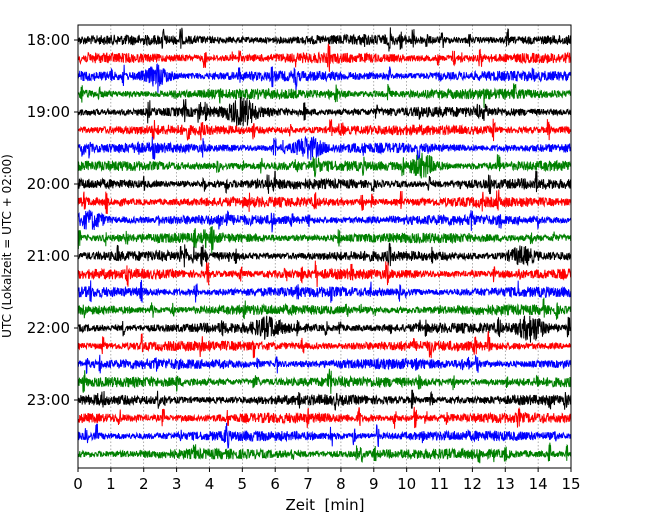 The height and width of the screenshot is (524, 650). What do you see at coordinates (111, 484) in the screenshot?
I see `x-tick-label: 1` at bounding box center [111, 484].